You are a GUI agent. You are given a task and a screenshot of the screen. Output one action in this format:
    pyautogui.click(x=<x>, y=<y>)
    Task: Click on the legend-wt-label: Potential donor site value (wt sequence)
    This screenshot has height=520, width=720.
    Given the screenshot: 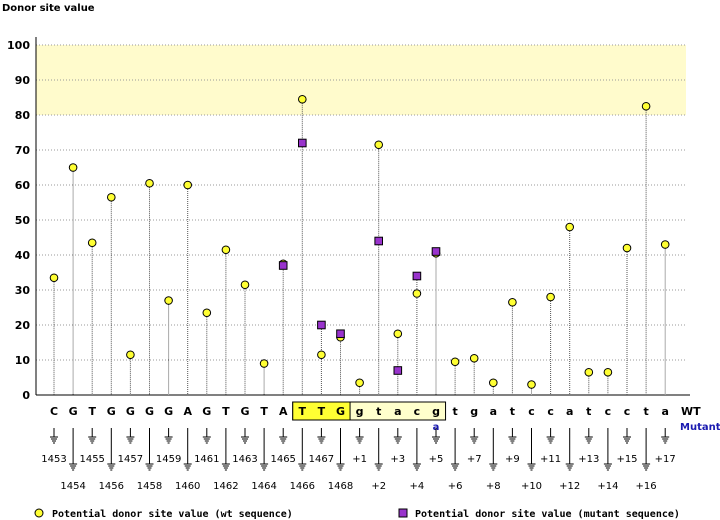 What is the action you would take?
    pyautogui.click(x=172, y=514)
    